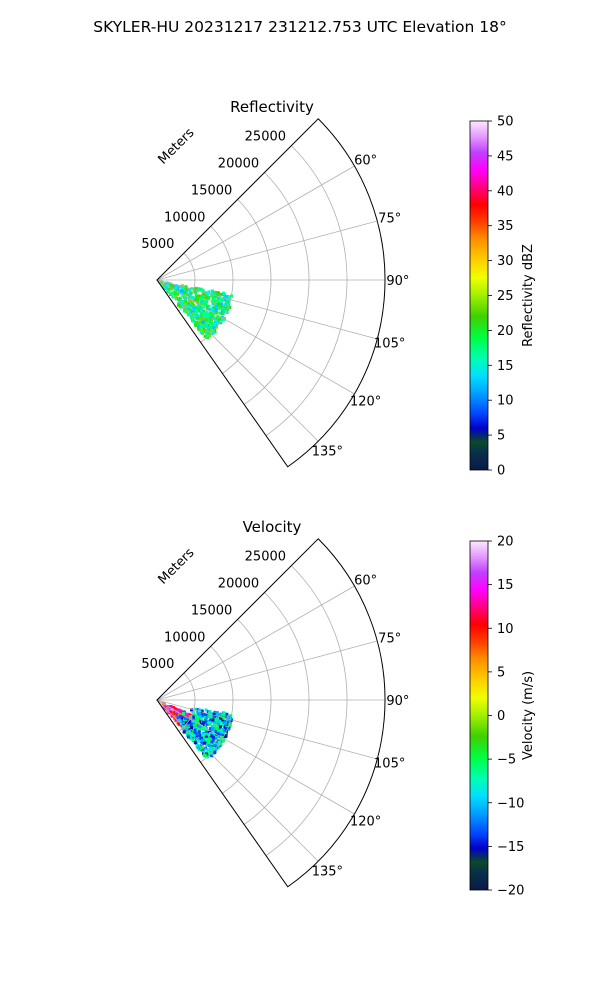 This screenshot has width=600, height=1000. What do you see at coordinates (389, 219) in the screenshot?
I see `azimuth-tick-label: 75°` at bounding box center [389, 219].